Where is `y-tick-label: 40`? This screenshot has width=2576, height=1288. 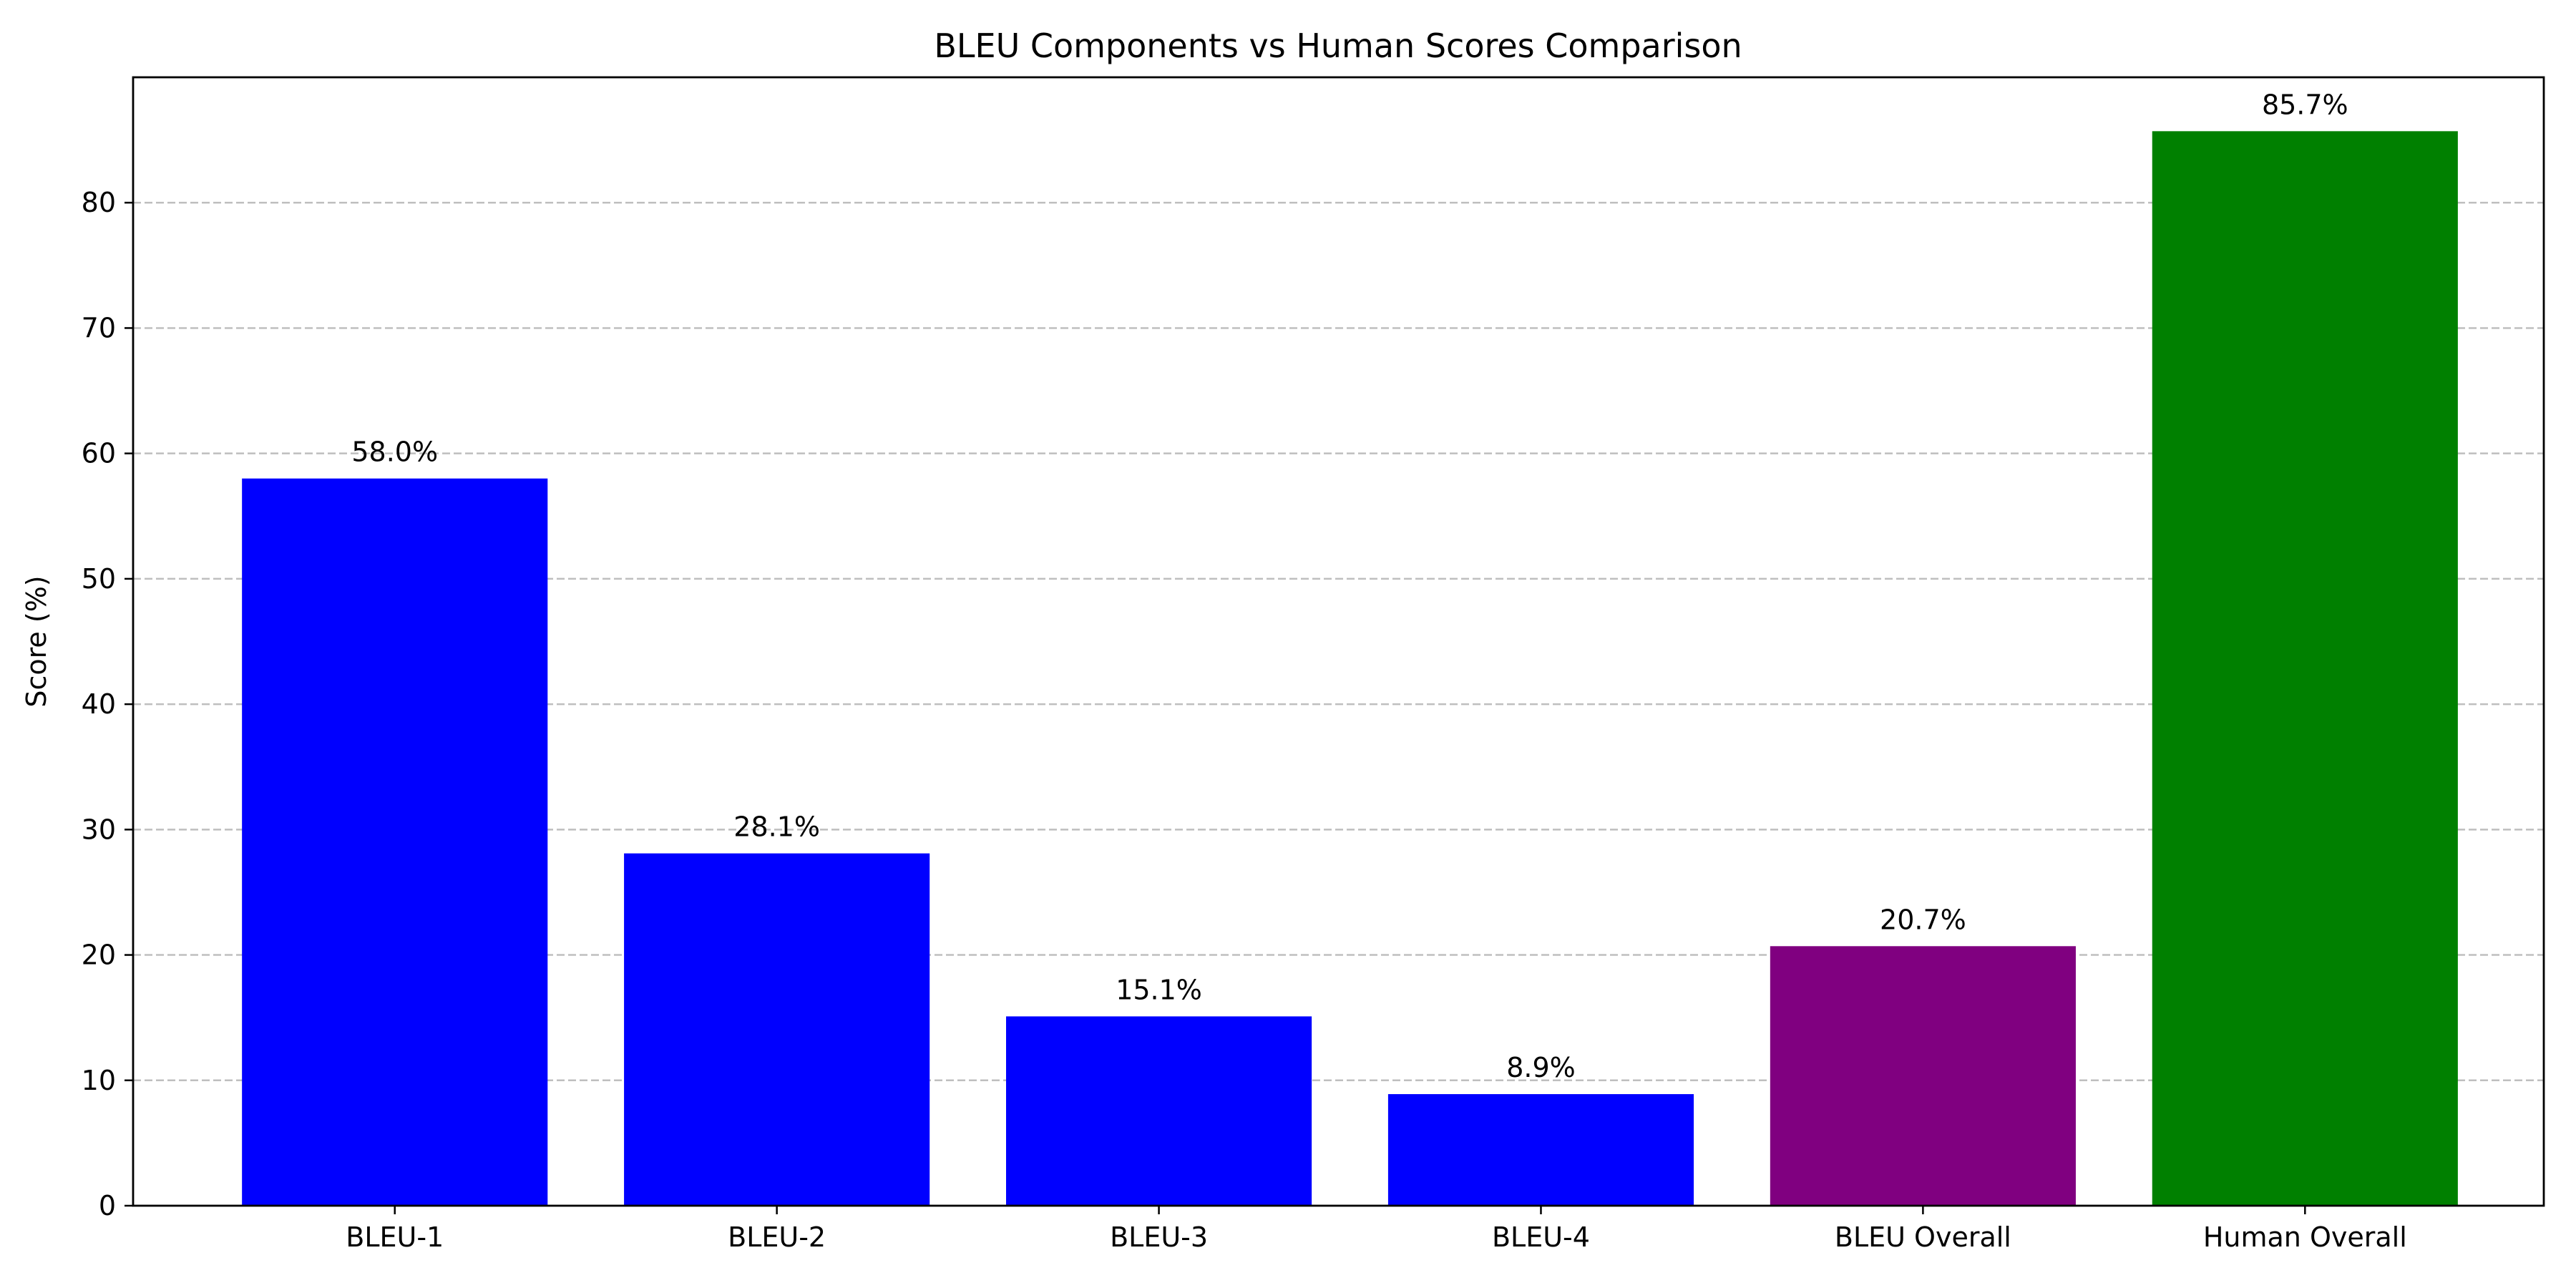 y-tick-label: 40 is located at coordinates (99, 704).